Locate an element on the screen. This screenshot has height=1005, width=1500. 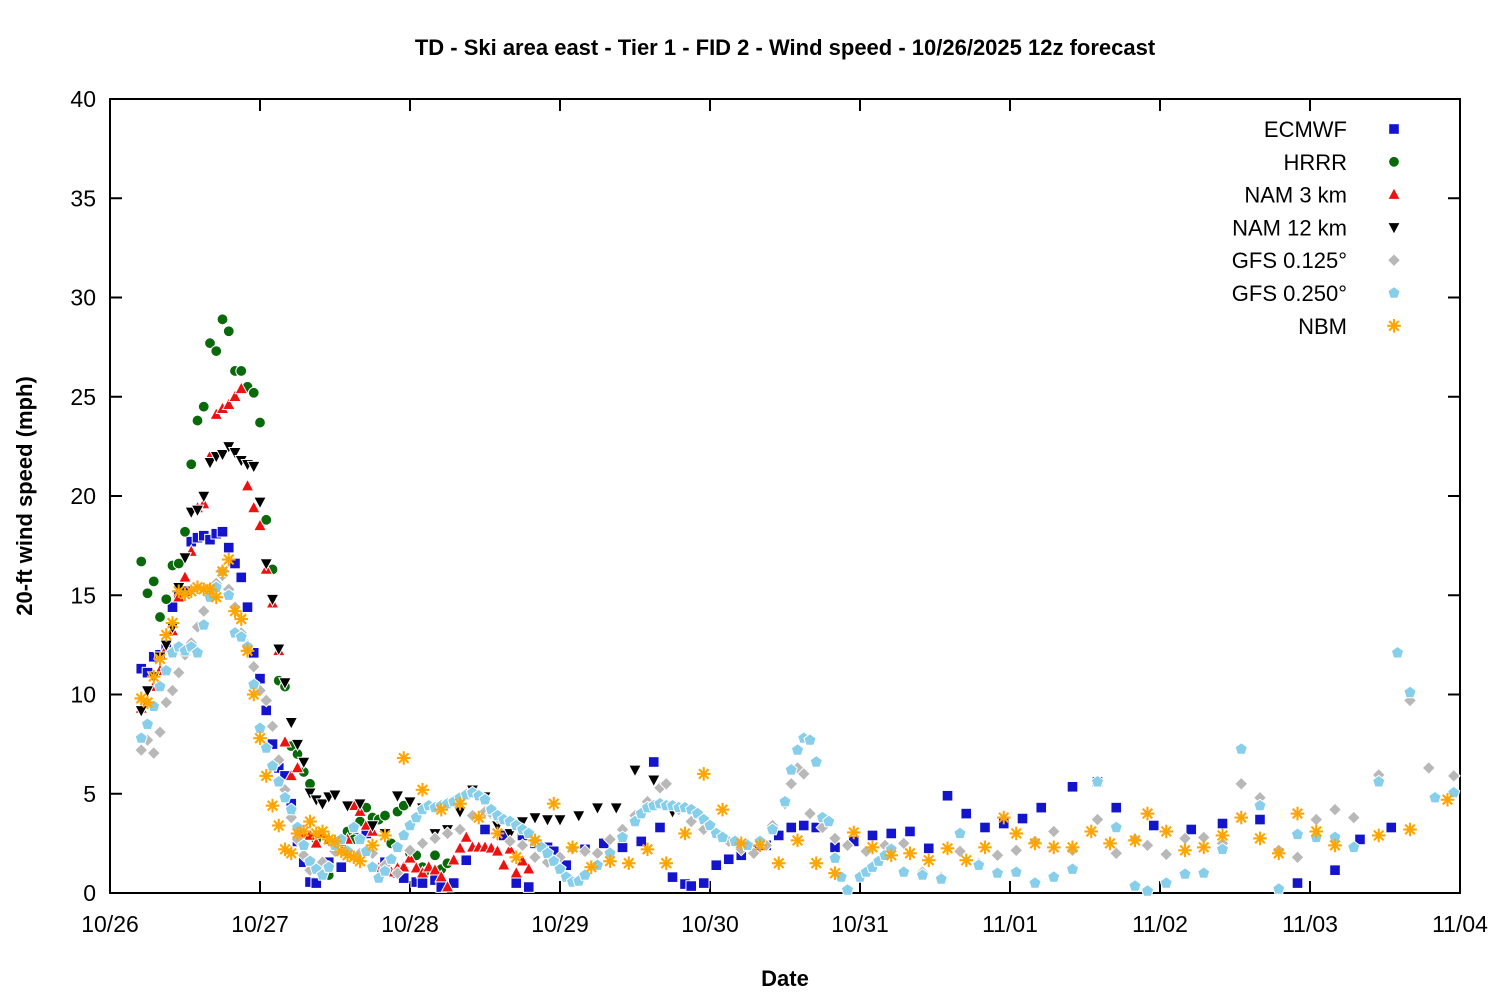
legend-label: GFS 0.125° is located at coordinates (1289, 260).